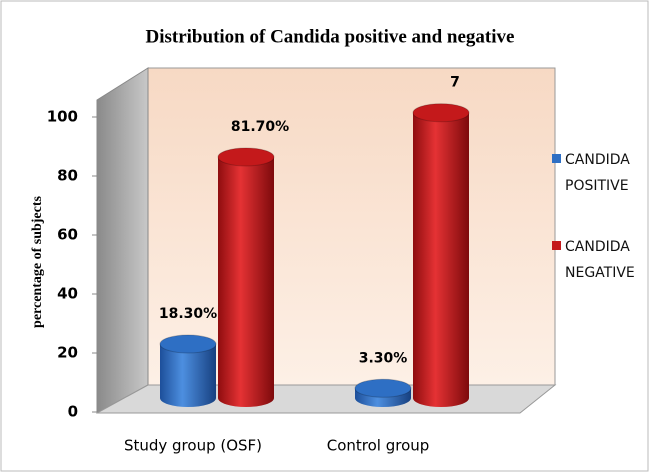  I want to click on value-label: 3.30%, so click(383, 358).